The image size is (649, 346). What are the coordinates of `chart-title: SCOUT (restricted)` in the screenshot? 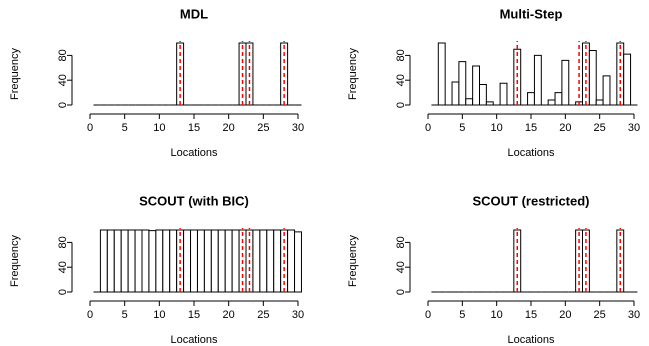 It's located at (530, 200).